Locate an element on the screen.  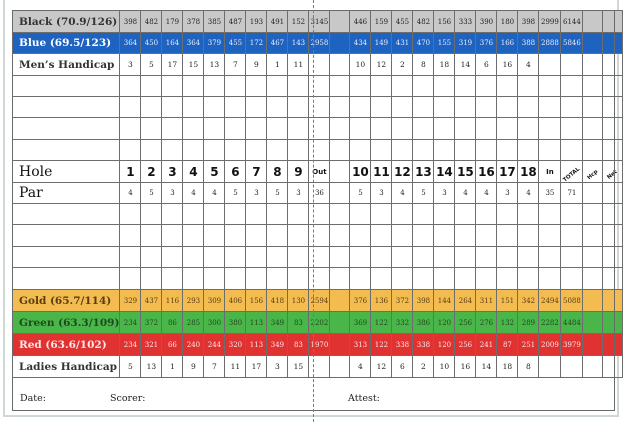
hole-value: 293 is located at coordinates (193, 300).